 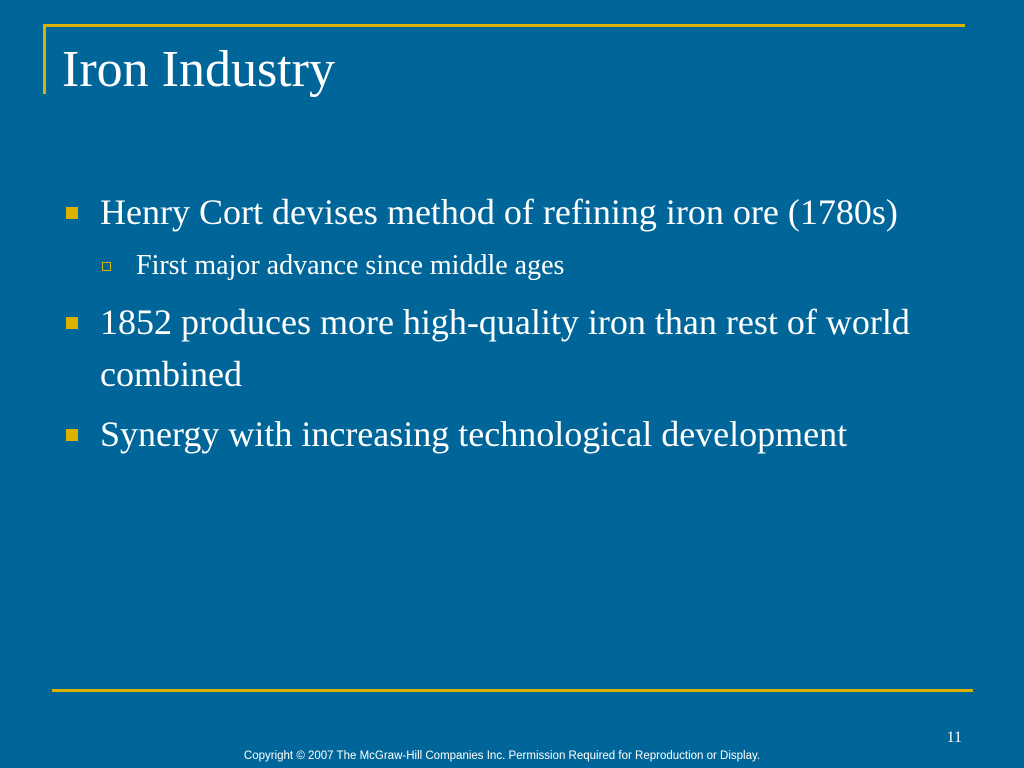 What do you see at coordinates (504, 25) in the screenshot?
I see `title-frame-top-rule` at bounding box center [504, 25].